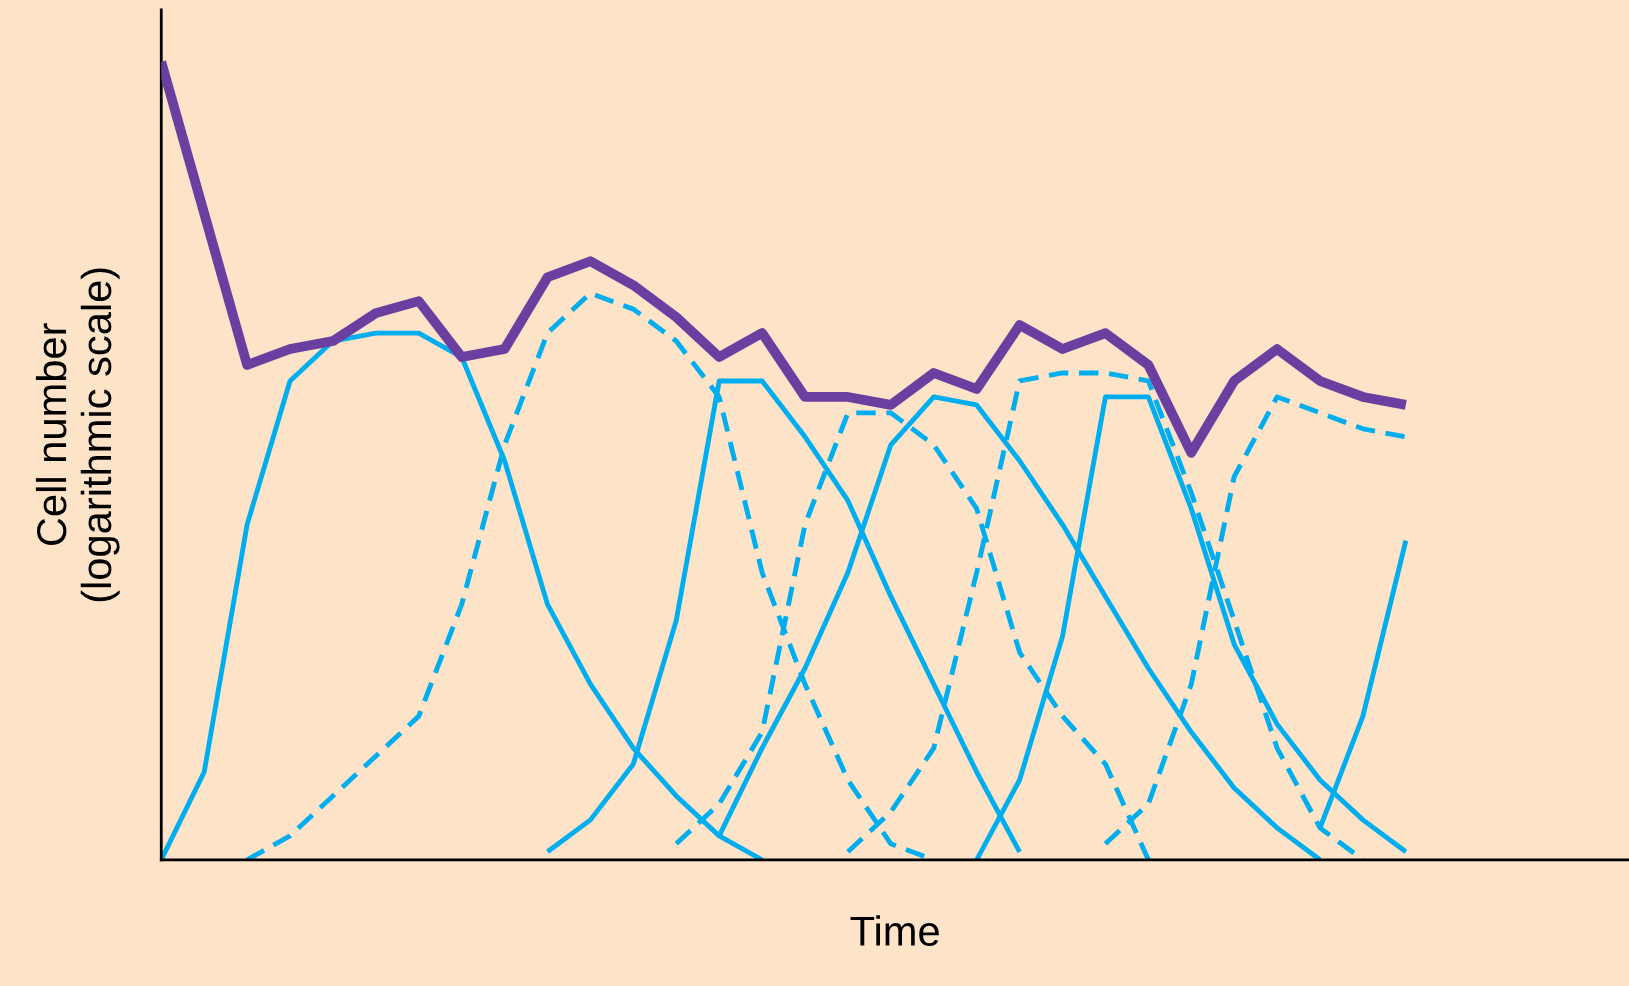 This screenshot has width=1629, height=986. What do you see at coordinates (77, 435) in the screenshot?
I see `y-axis-title: Cell number (logarithmic scale)` at bounding box center [77, 435].